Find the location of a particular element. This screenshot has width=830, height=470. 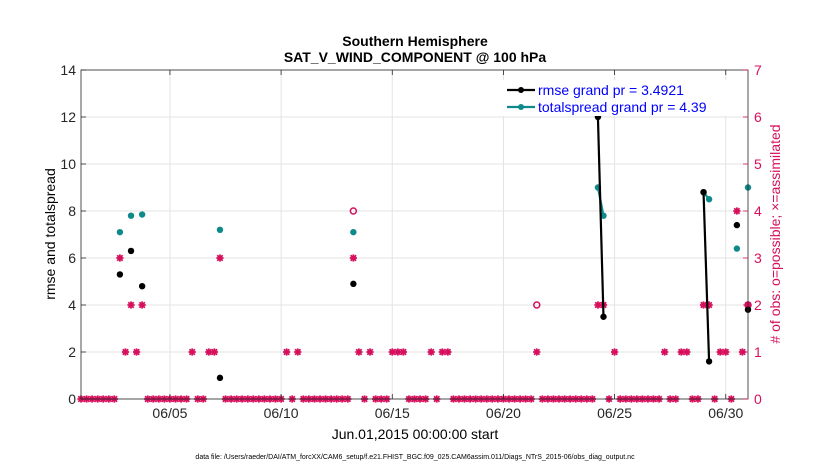

y-right-tick-label: 3 is located at coordinates (758, 258).